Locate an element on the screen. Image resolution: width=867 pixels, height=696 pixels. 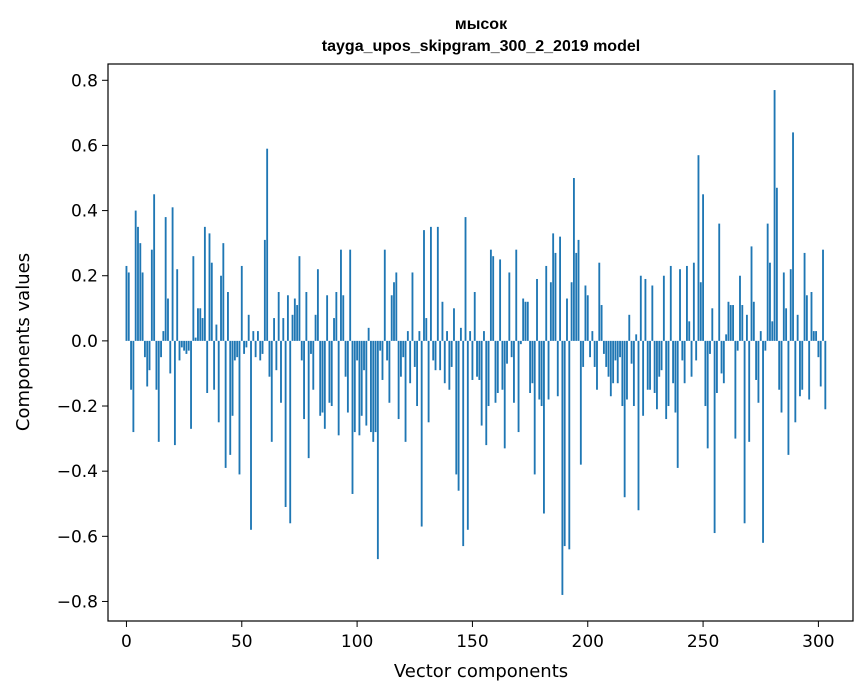
x-tick-label: 150 is located at coordinates (472, 642).